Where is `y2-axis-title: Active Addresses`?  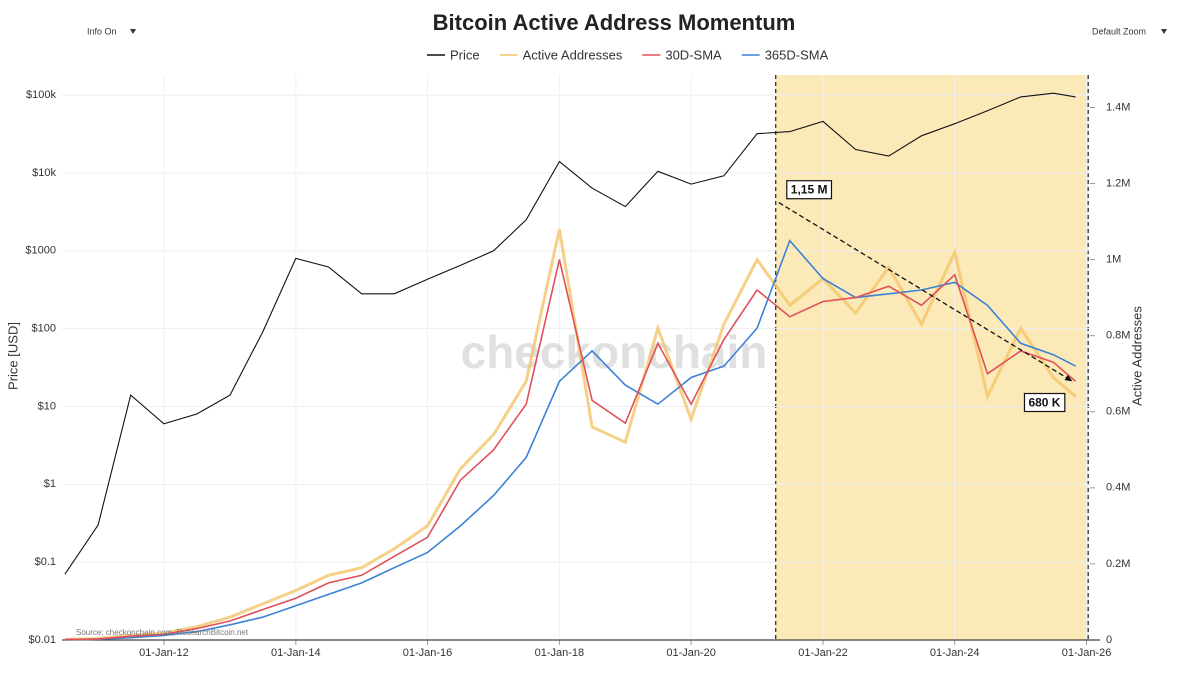 y2-axis-title: Active Addresses is located at coordinates (1136, 356).